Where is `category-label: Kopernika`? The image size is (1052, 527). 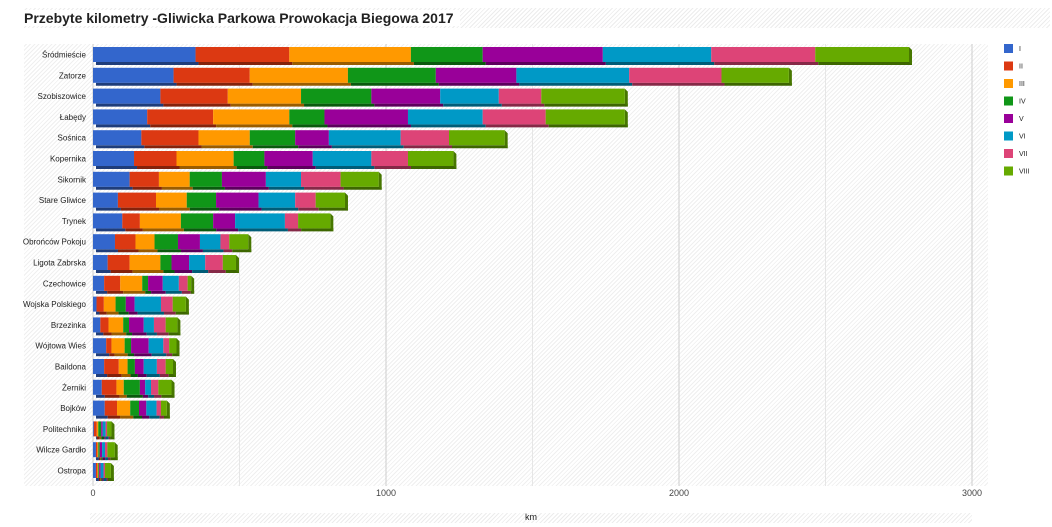
category-label: Kopernika is located at coordinates (68, 159).